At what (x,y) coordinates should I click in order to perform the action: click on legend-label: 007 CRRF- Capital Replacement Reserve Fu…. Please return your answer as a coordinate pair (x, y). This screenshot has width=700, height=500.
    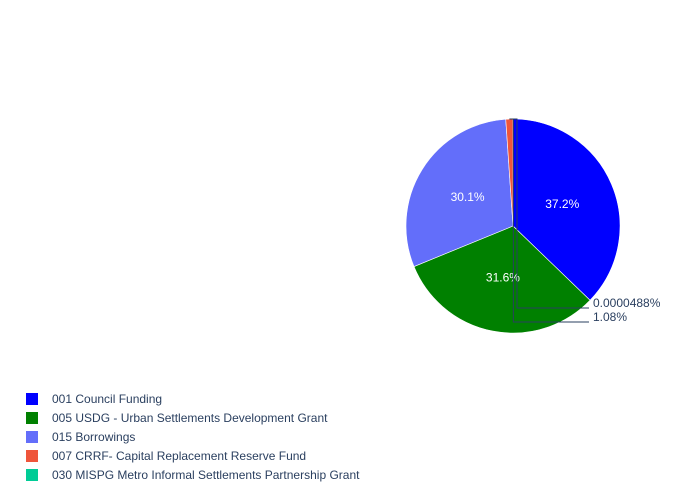
    Looking at the image, I should click on (179, 455).